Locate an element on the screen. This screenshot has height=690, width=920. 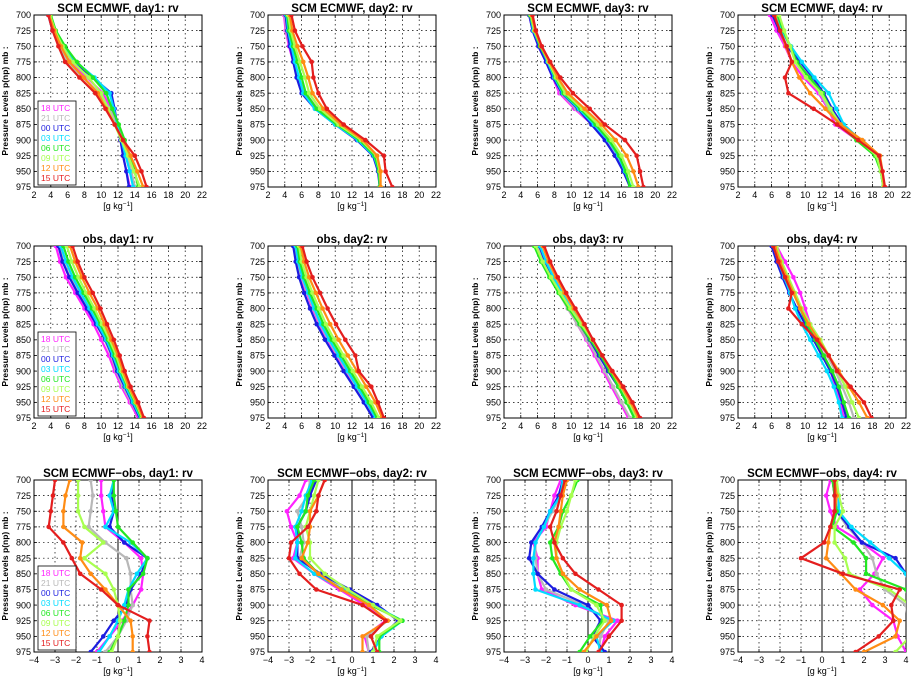
x-tick-label: 6 is located at coordinates (301, 195).